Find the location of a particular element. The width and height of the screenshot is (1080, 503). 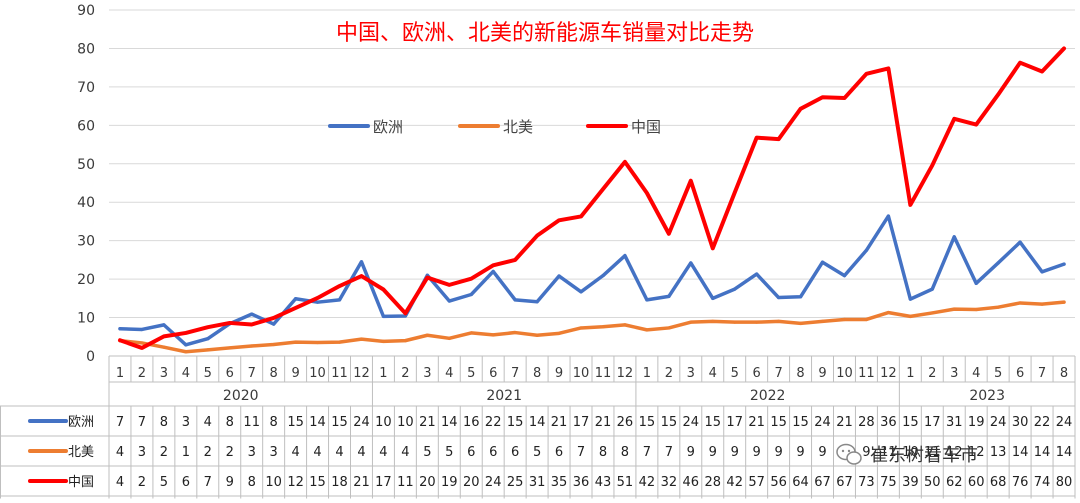

watermark-text: 崔东树看车市 is located at coordinates (924, 455).